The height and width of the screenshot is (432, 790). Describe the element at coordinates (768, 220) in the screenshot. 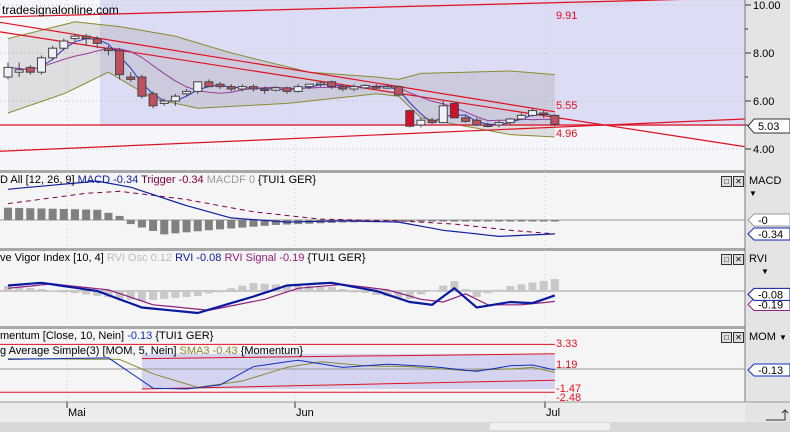

I see `macd-value-badge` at that location.